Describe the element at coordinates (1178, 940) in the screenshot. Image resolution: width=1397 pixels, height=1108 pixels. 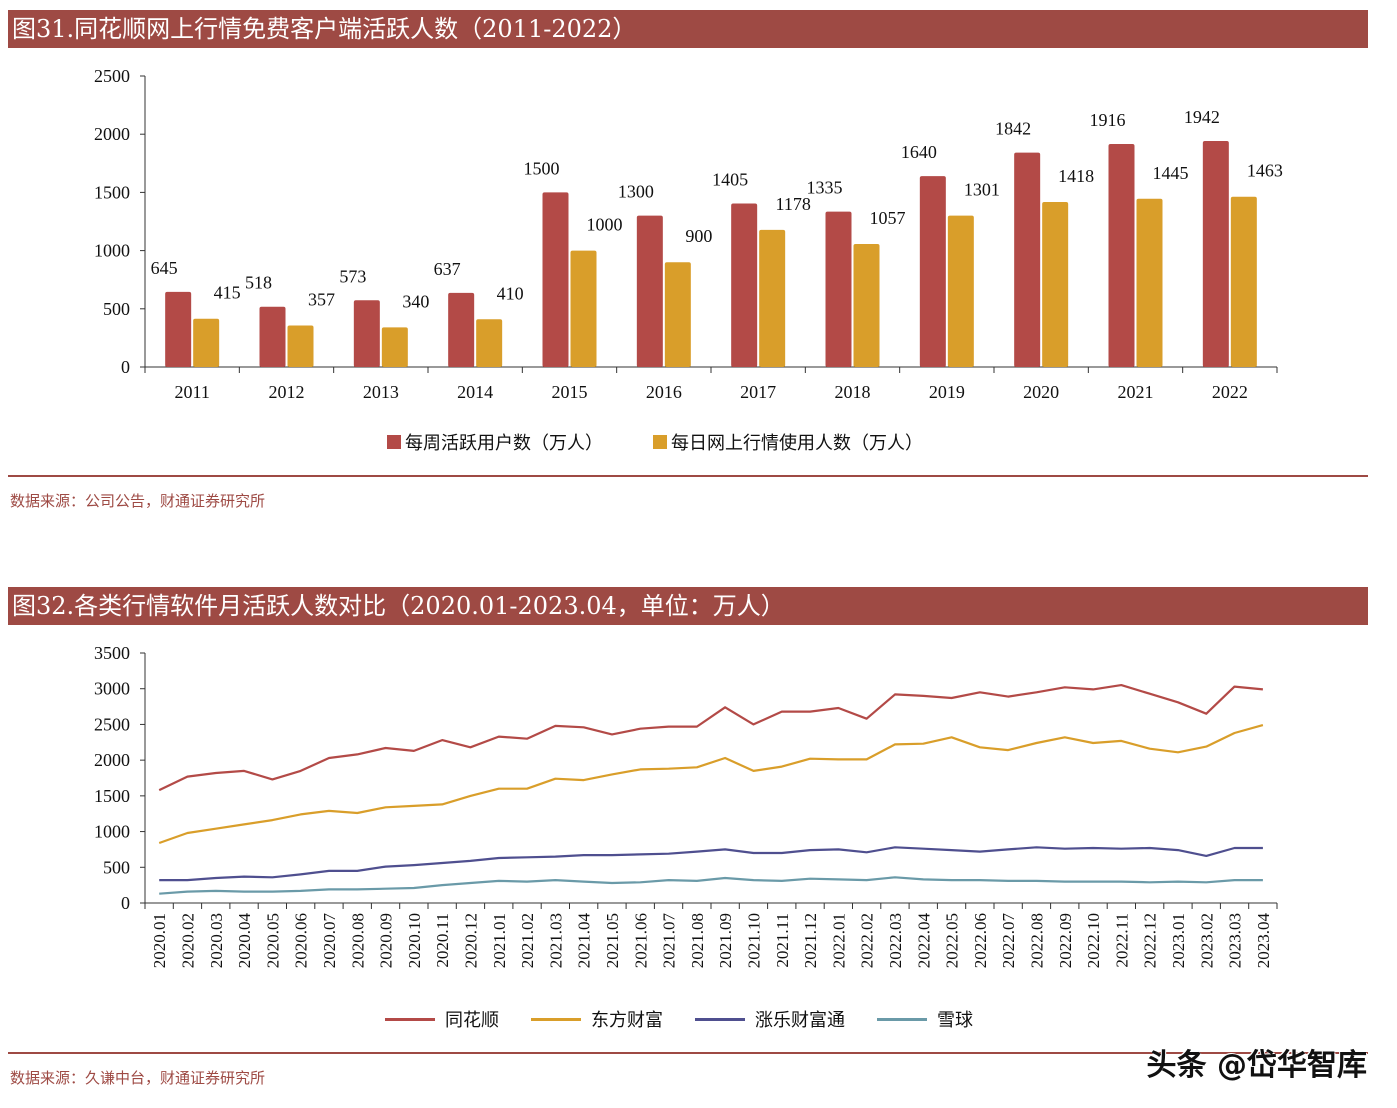
I see `x-tick-label: 2023.01` at that location.